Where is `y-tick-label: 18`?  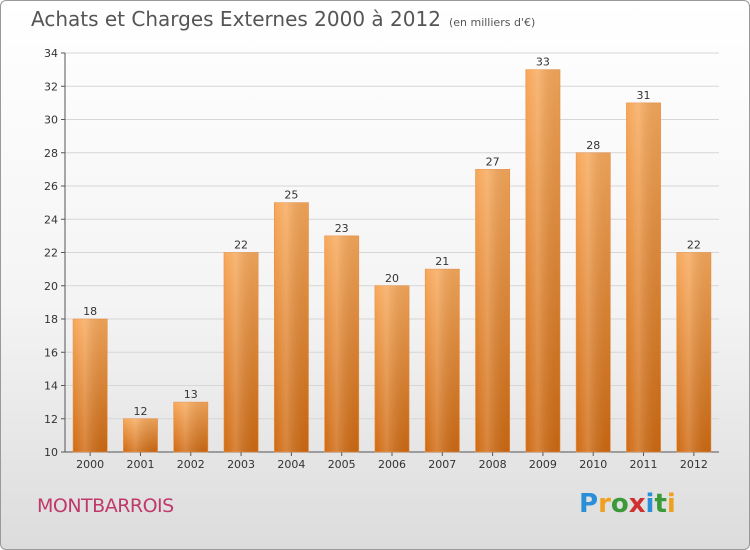
y-tick-label: 18 is located at coordinates (51, 319).